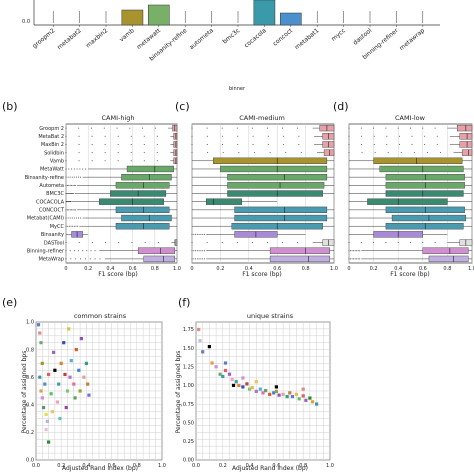 This screenshot has width=474, height=474. I want to click on b-xtick-label: 0.6, so click(133, 269).